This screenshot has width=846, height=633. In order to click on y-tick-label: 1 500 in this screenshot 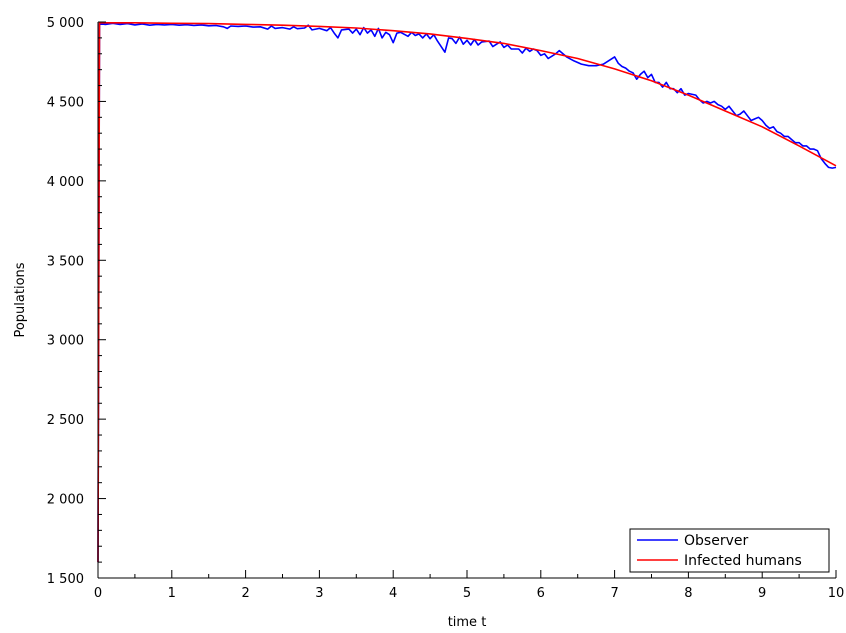, I will do `click(65, 579)`.